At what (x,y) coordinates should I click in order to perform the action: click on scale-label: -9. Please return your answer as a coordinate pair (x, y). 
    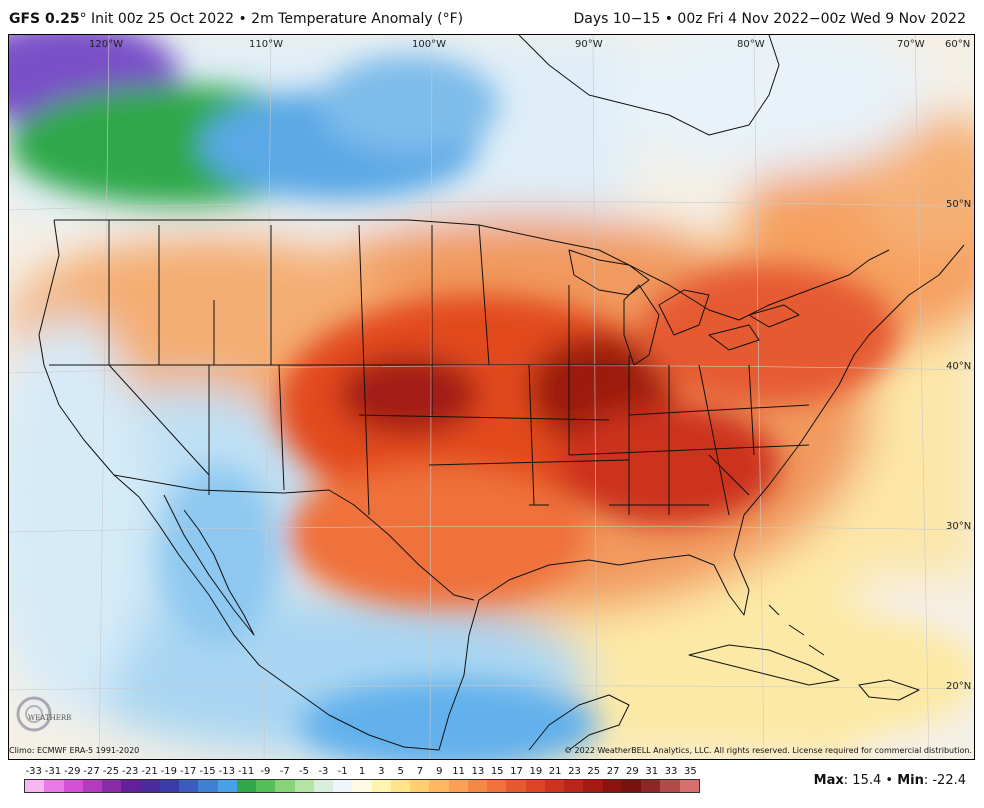
    Looking at the image, I should click on (265, 771).